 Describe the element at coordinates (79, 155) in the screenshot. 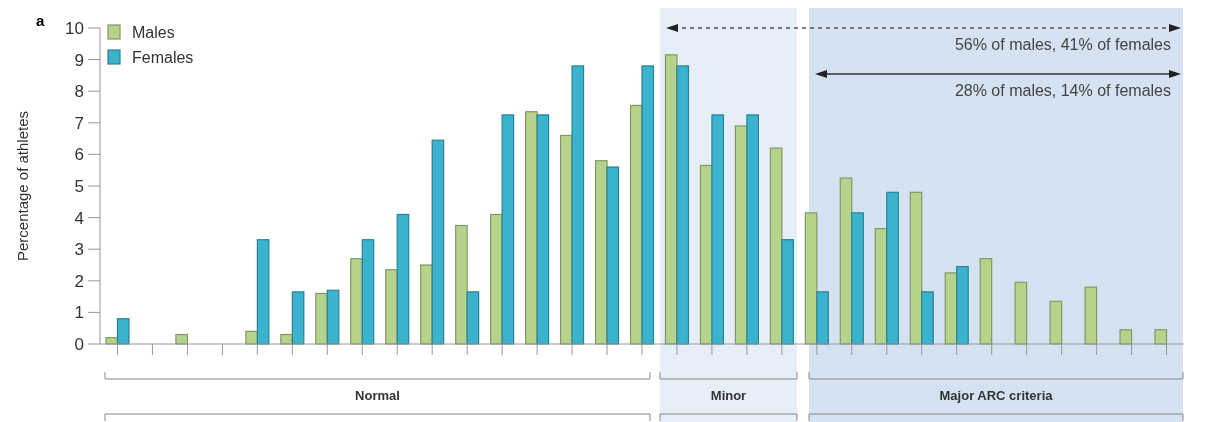

I see `y-tick-label: 6` at that location.